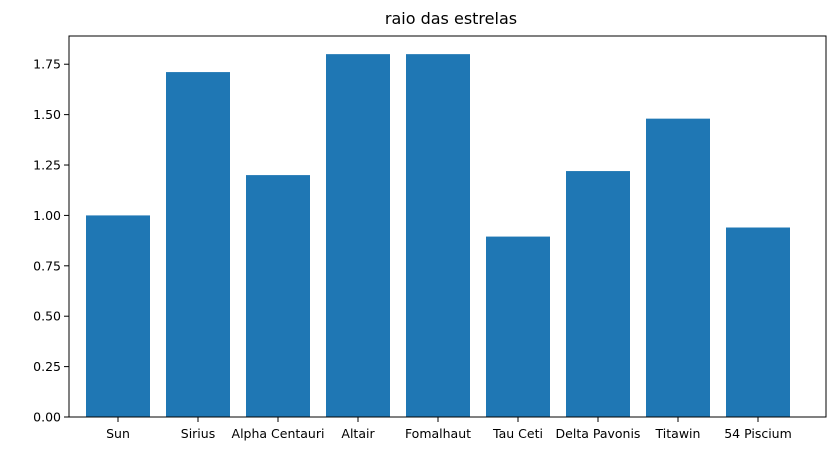 This screenshot has width=835, height=455. What do you see at coordinates (118, 316) in the screenshot?
I see `bar-sun` at bounding box center [118, 316].